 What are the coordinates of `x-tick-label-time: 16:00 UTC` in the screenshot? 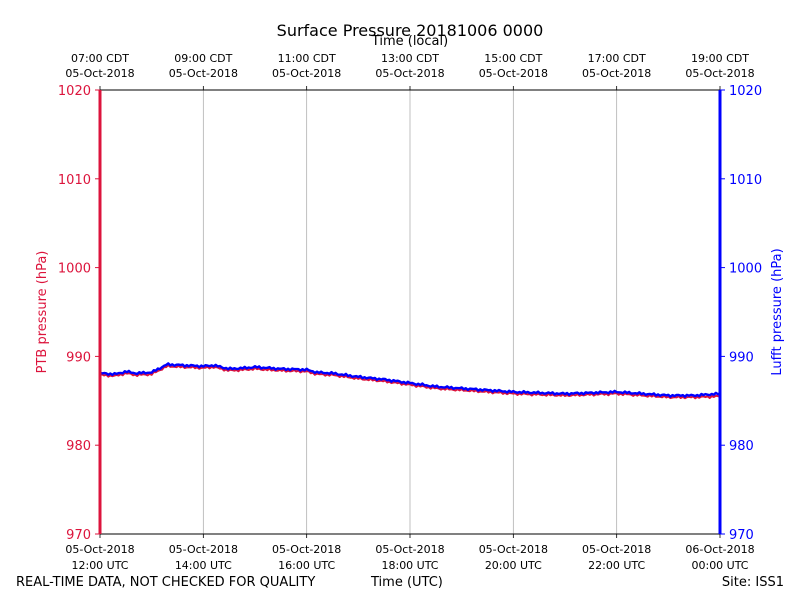 It's located at (306, 565).